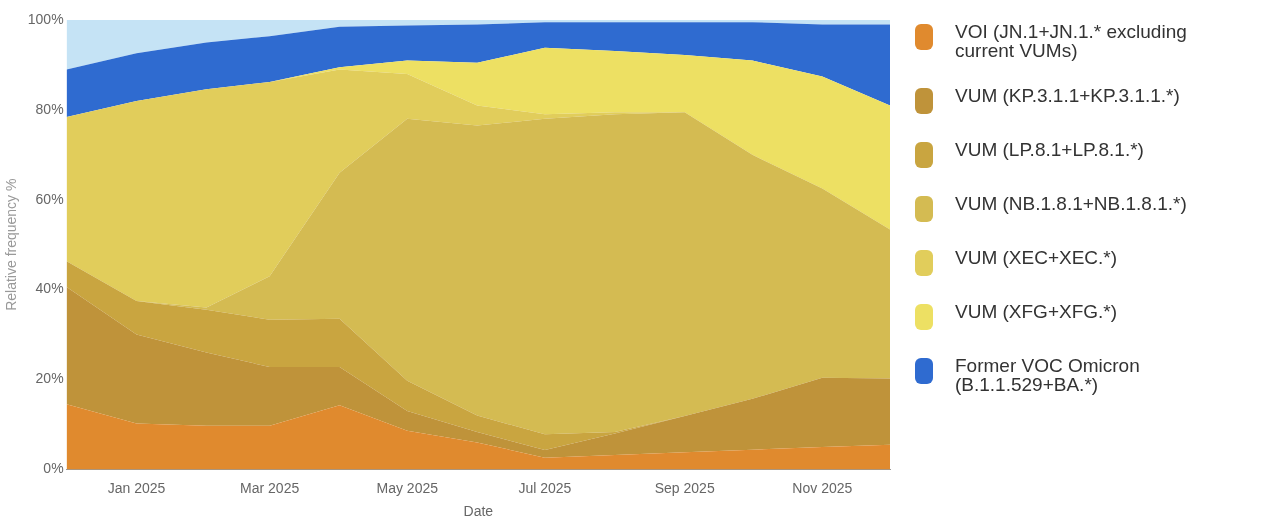 This screenshot has height=525, width=1271. Describe the element at coordinates (136, 487) in the screenshot. I see `x-tick-label: Jan 2025` at that location.